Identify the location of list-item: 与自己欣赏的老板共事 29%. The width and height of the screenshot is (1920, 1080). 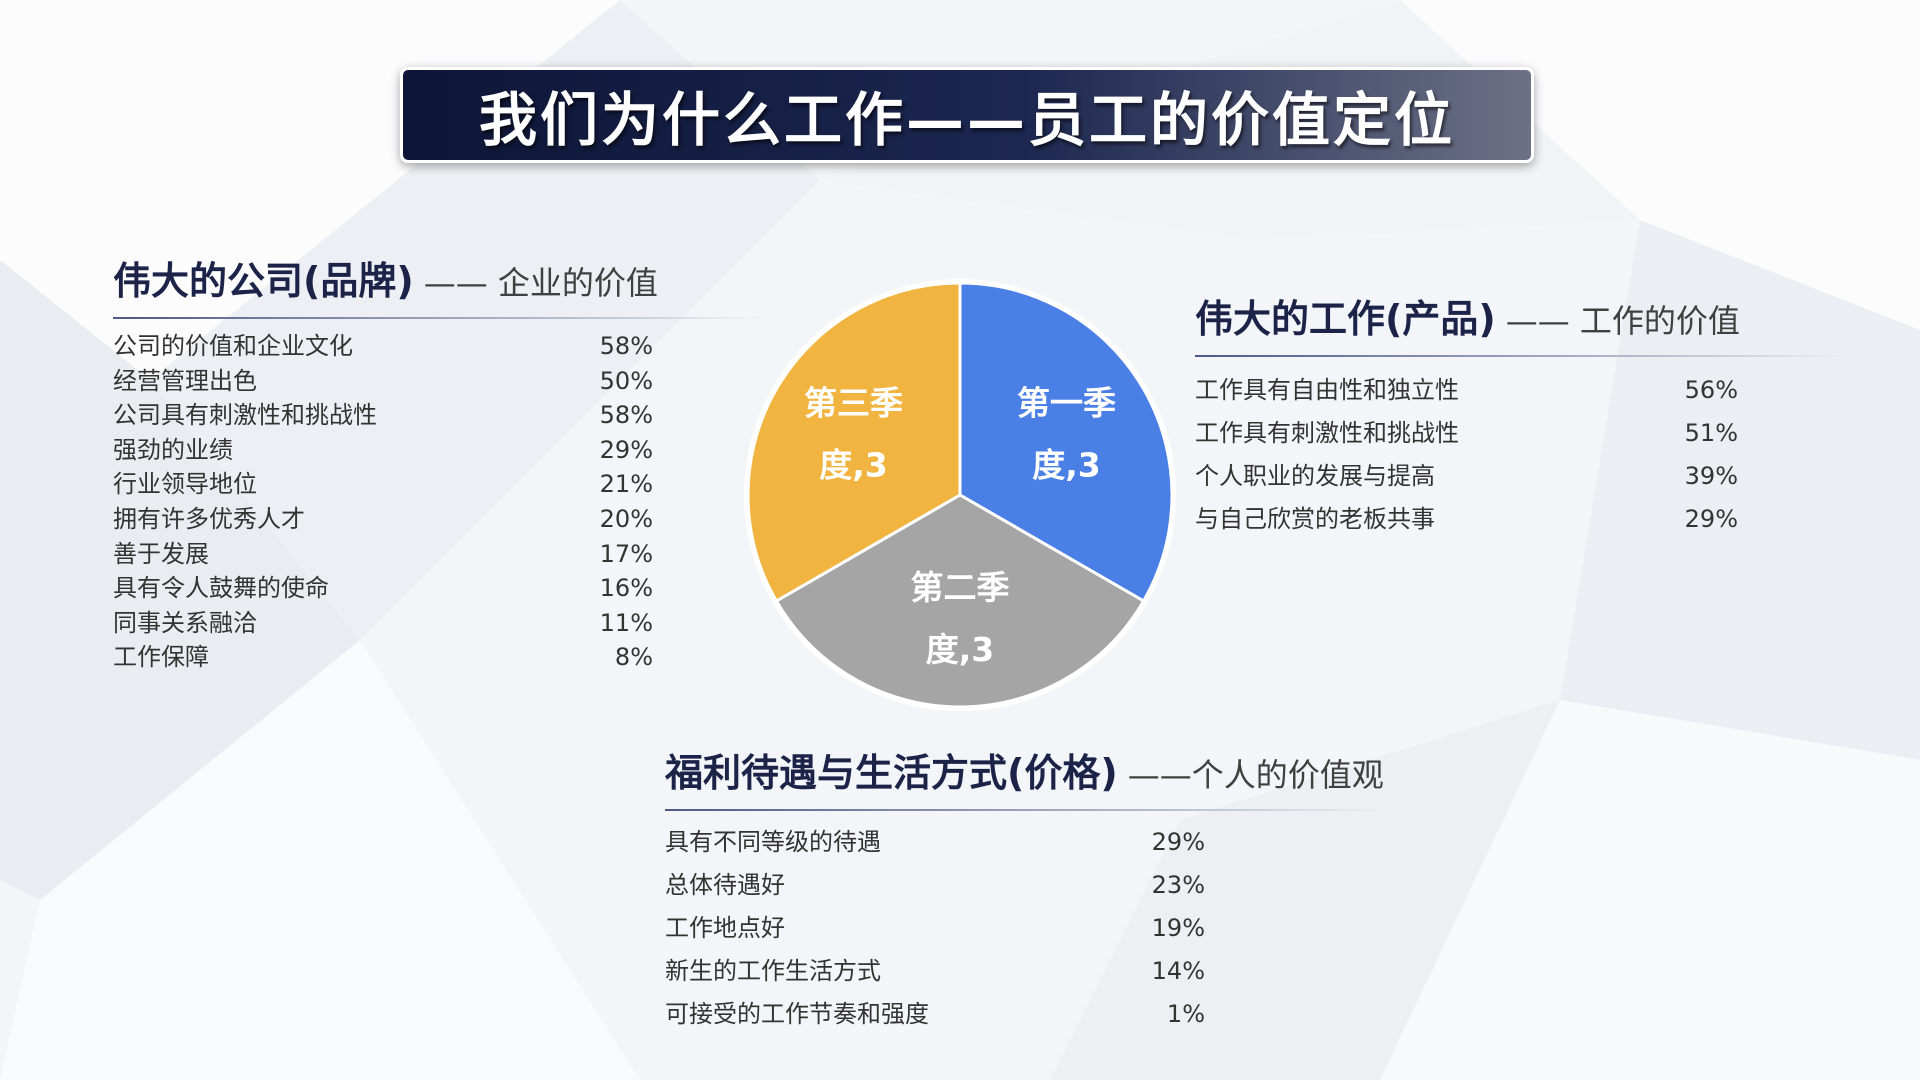
(1466, 519).